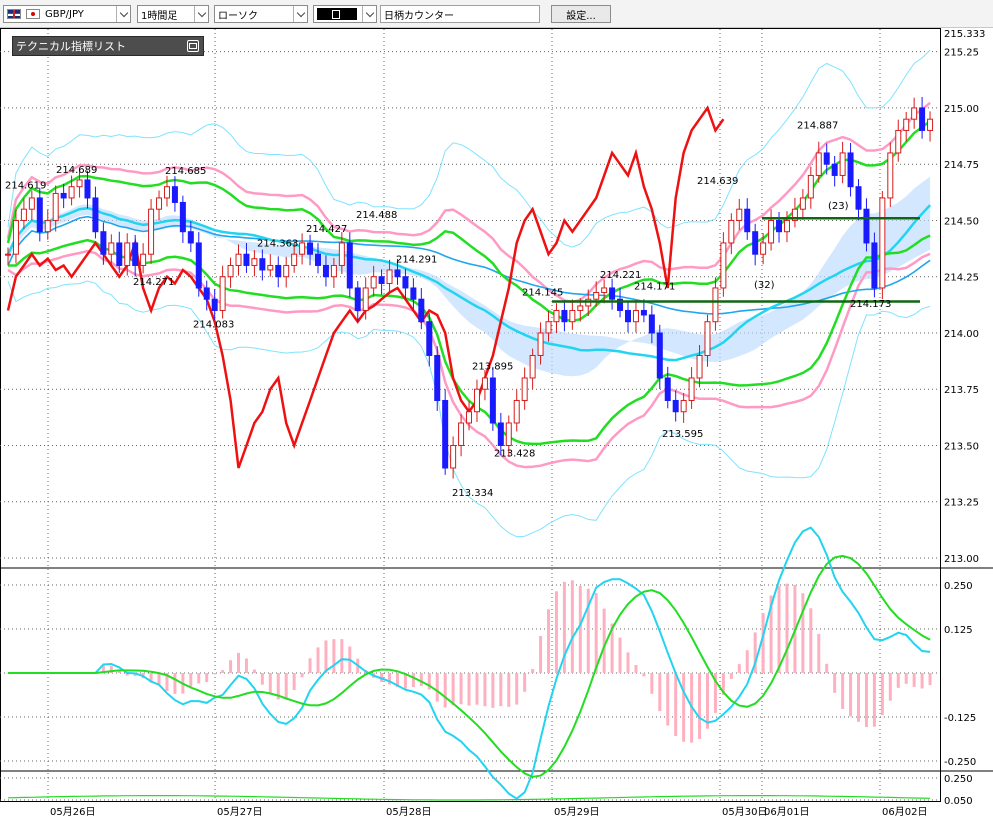 The height and width of the screenshot is (822, 993). I want to click on x-date-label: 05月27日, so click(239, 812).